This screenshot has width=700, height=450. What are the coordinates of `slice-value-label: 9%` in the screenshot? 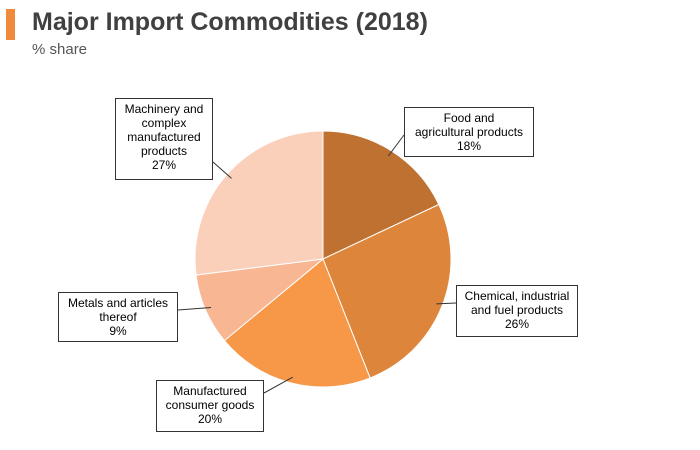 It's located at (118, 331).